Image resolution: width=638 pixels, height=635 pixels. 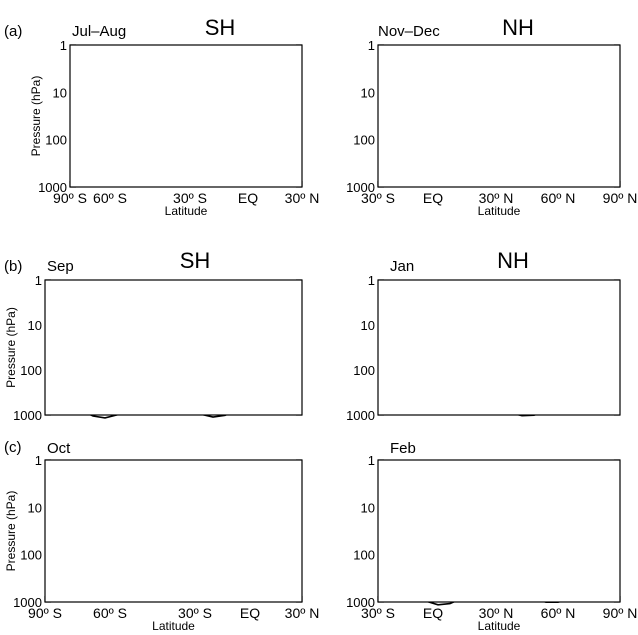 I want to click on row-label-c: (c), so click(x=13, y=447).